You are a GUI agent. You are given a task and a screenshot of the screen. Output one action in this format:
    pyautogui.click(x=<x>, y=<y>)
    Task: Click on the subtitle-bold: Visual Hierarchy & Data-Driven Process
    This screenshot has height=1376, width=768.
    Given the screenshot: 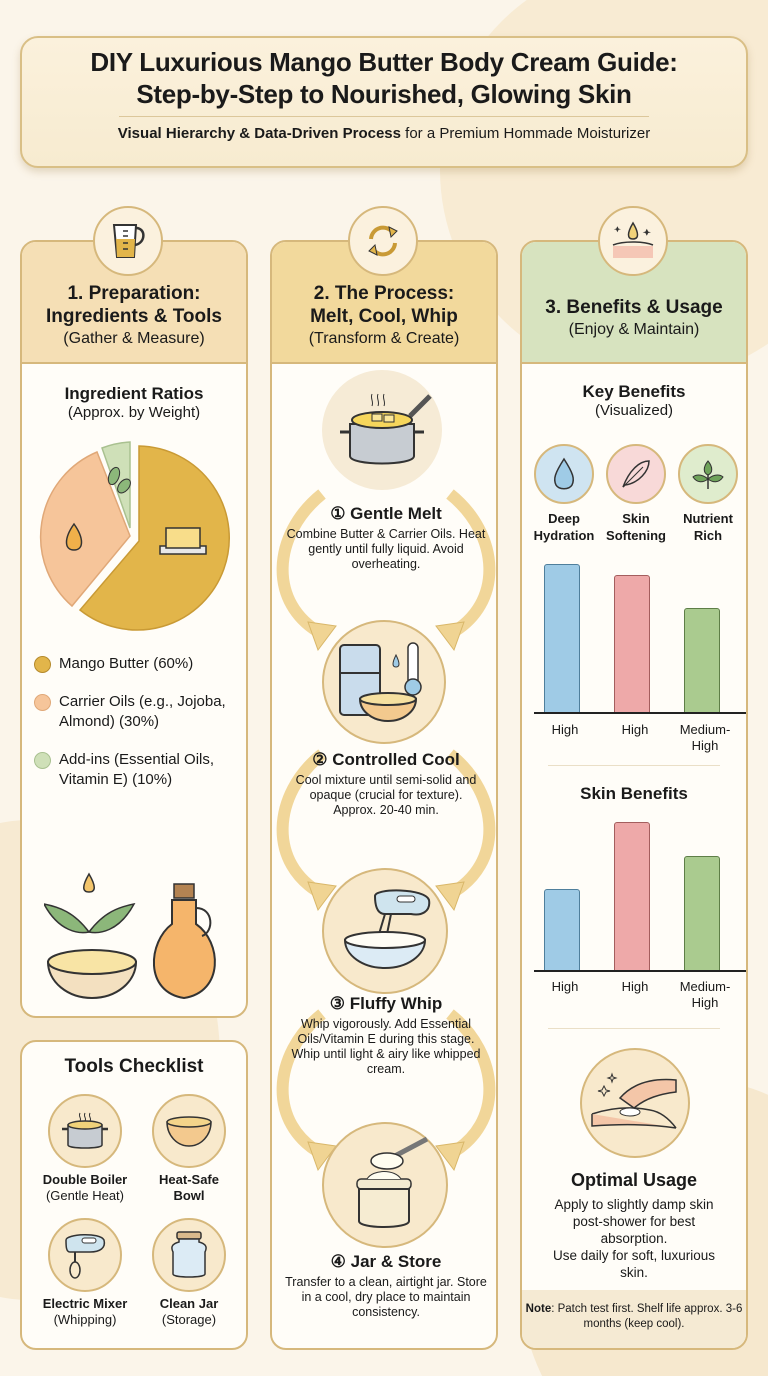 What is the action you would take?
    pyautogui.click(x=259, y=133)
    